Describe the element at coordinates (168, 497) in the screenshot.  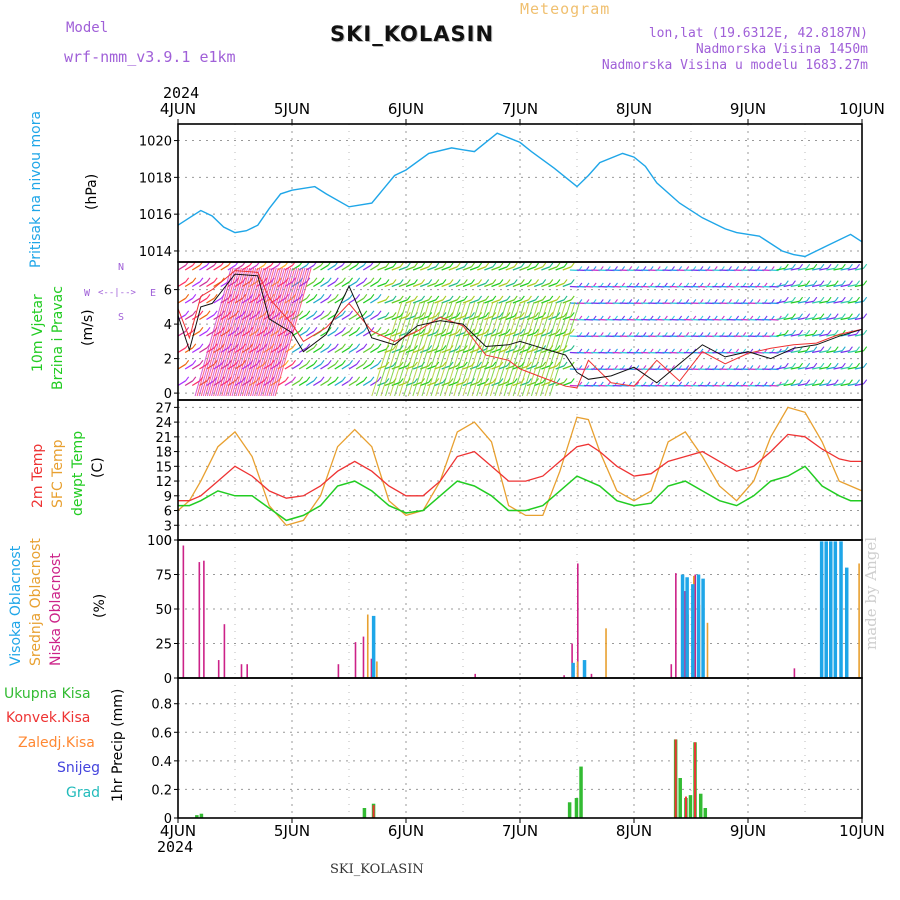
I see `y-tick-label: 9` at that location.